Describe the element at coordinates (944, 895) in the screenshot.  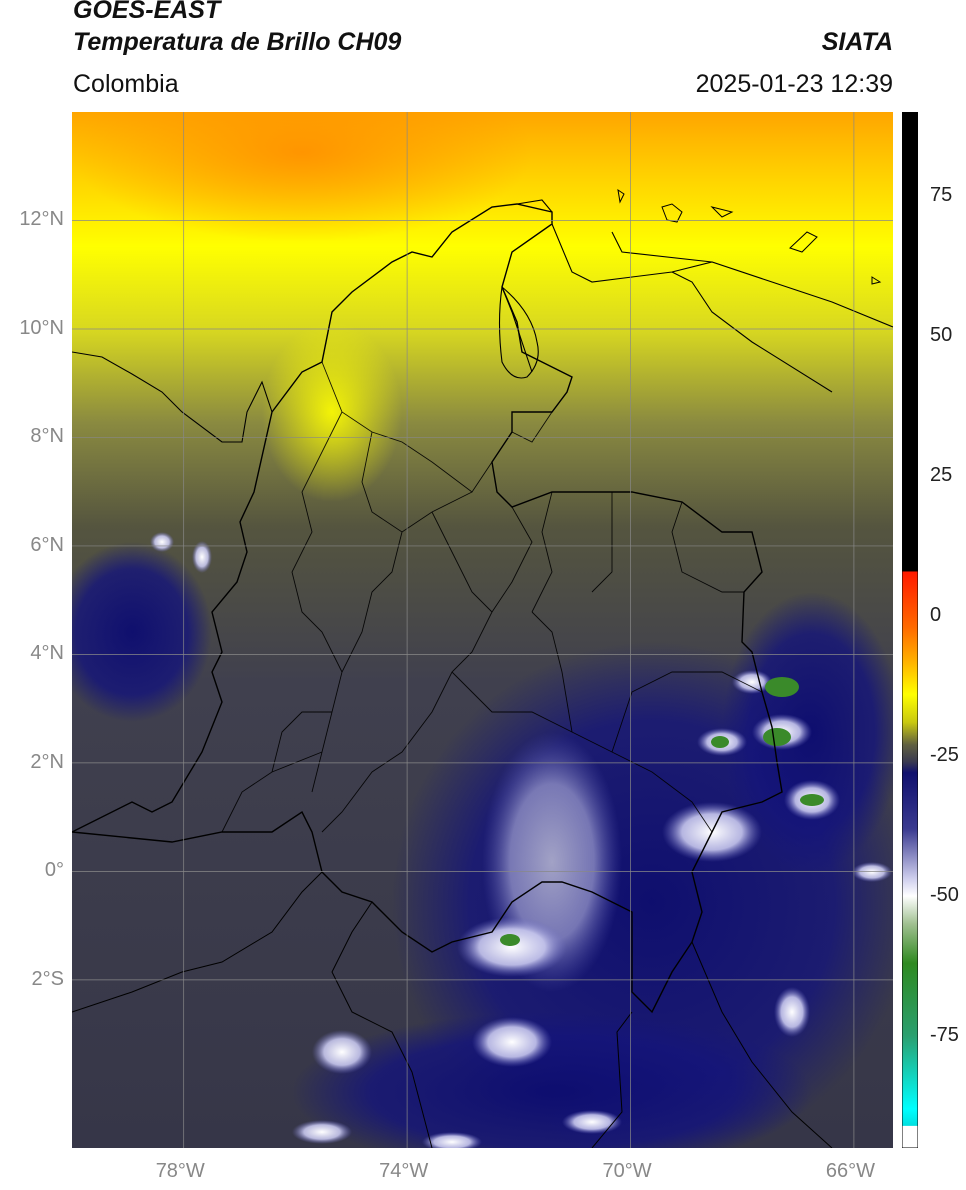
I see `colorbar-tick-label: -50` at that location.